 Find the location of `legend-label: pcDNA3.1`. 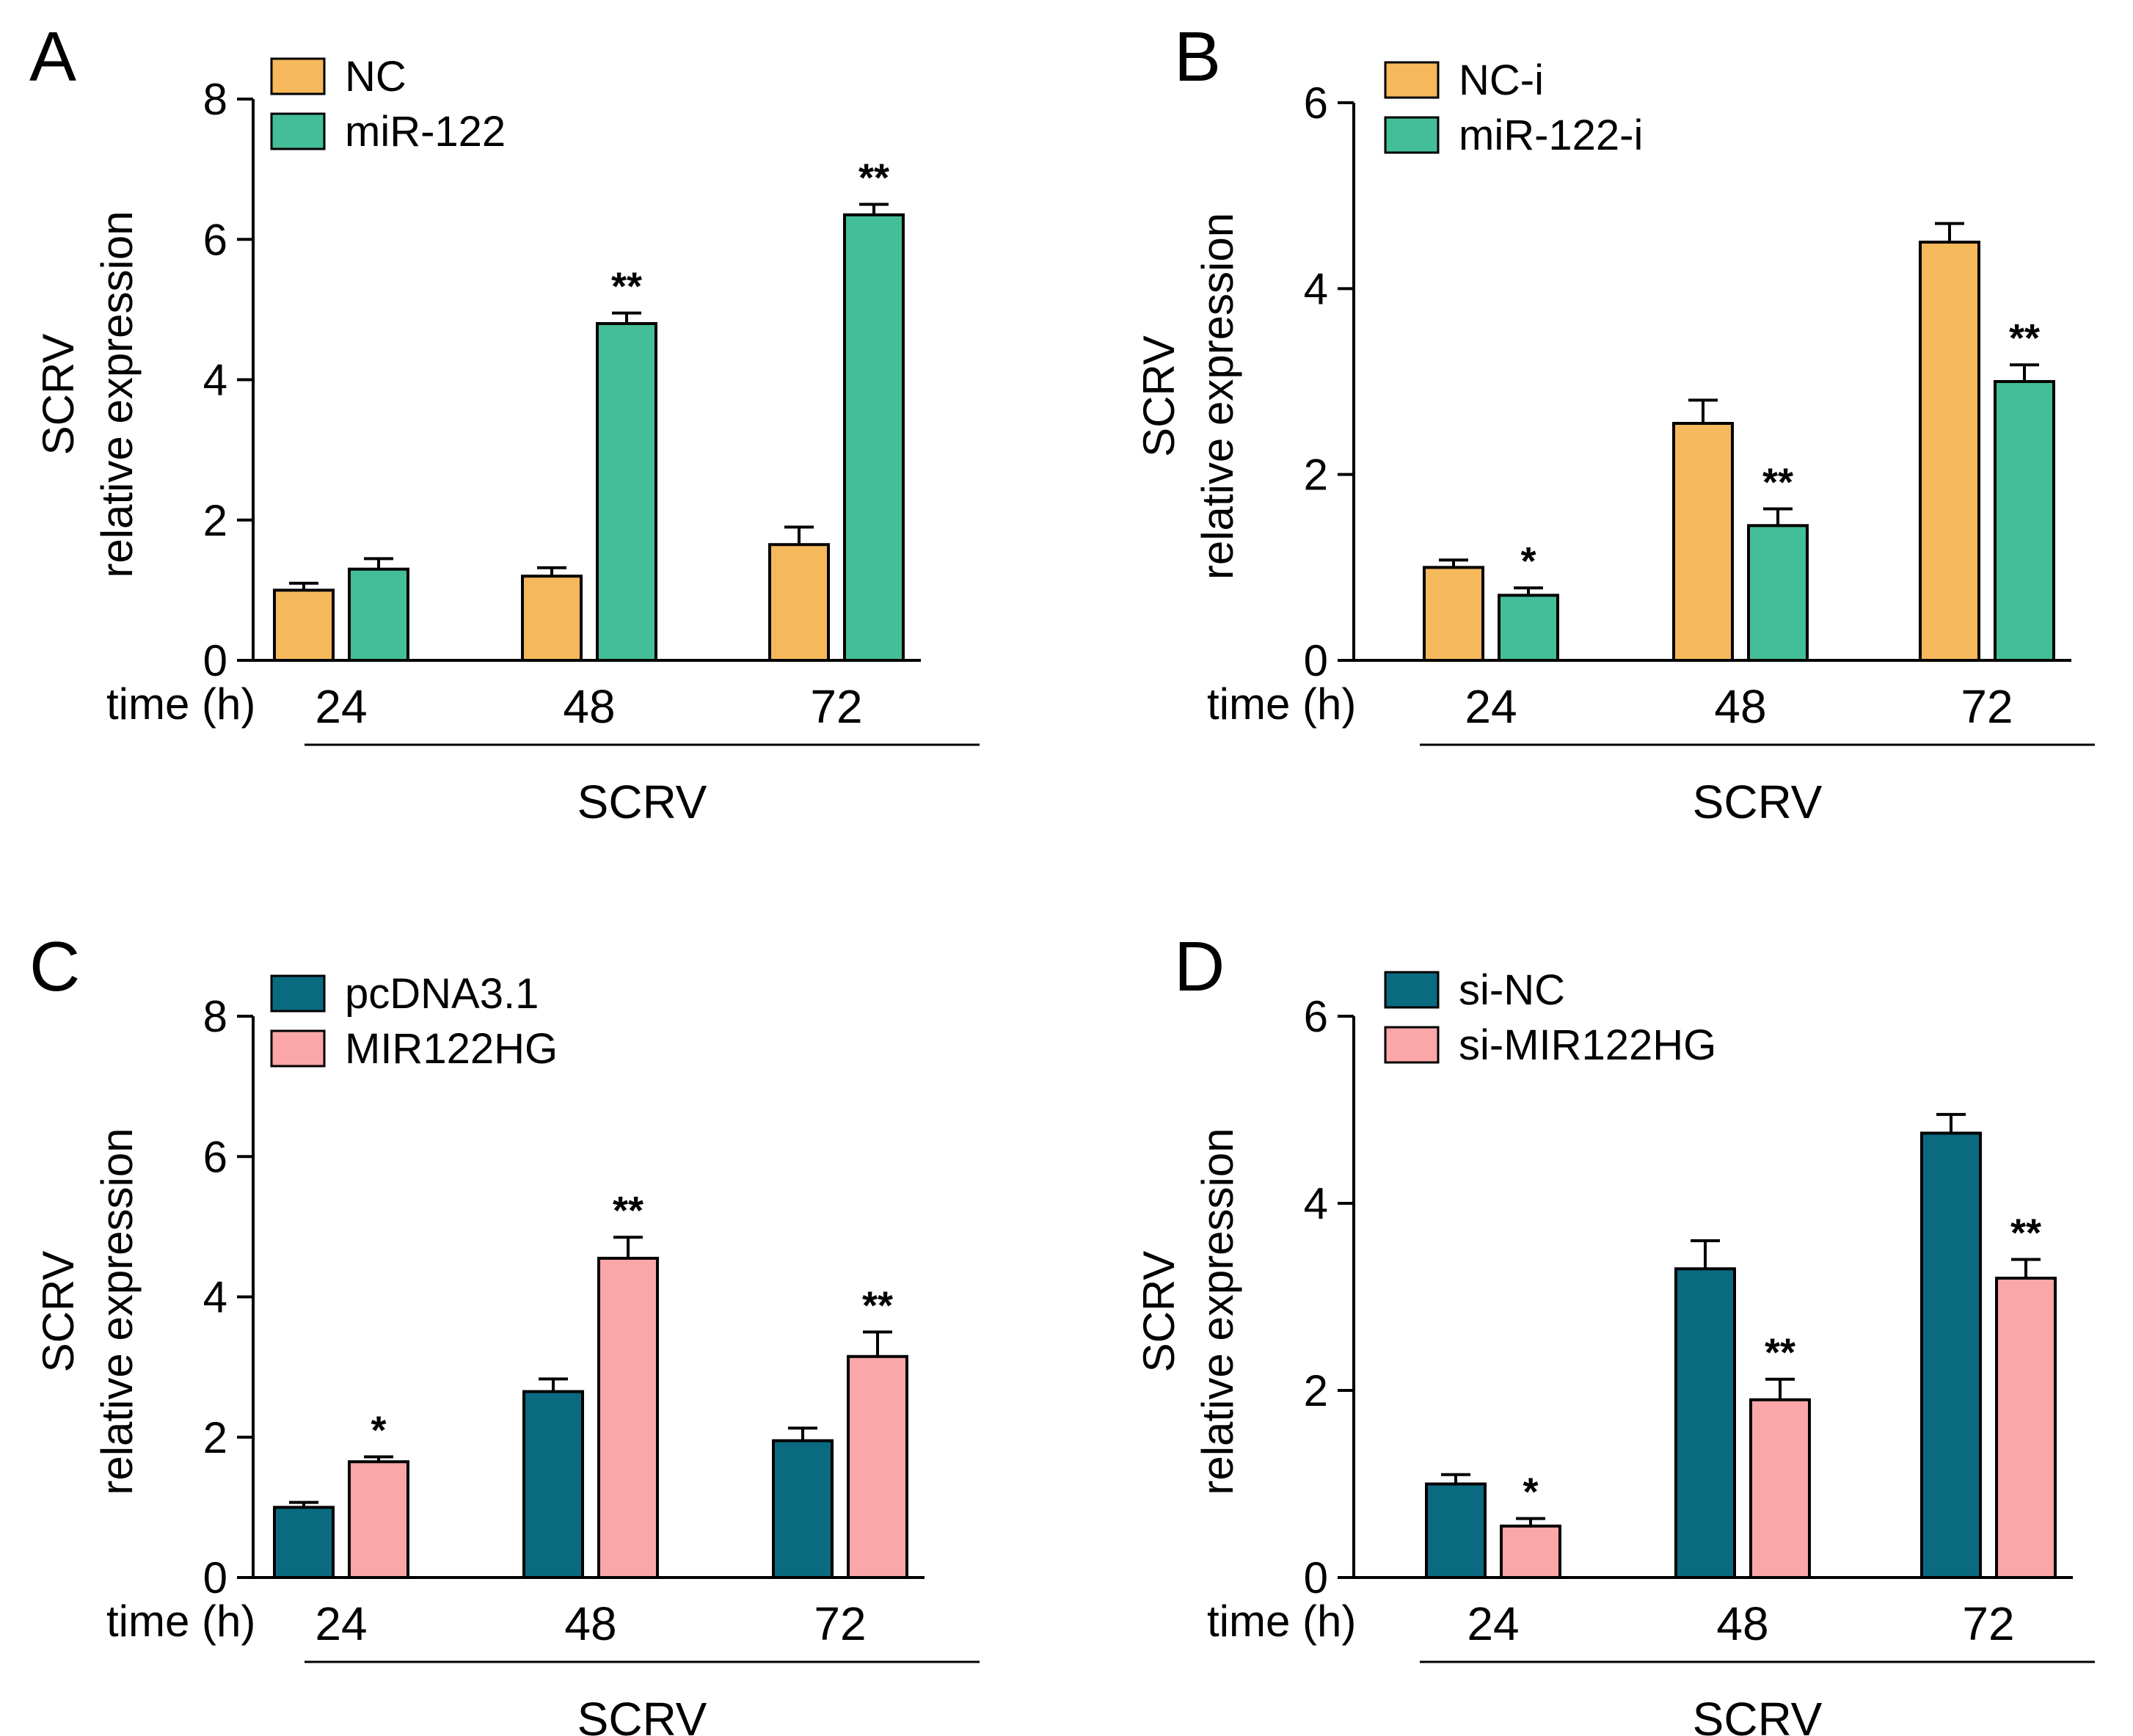

legend-label: pcDNA3.1 is located at coordinates (442, 994).